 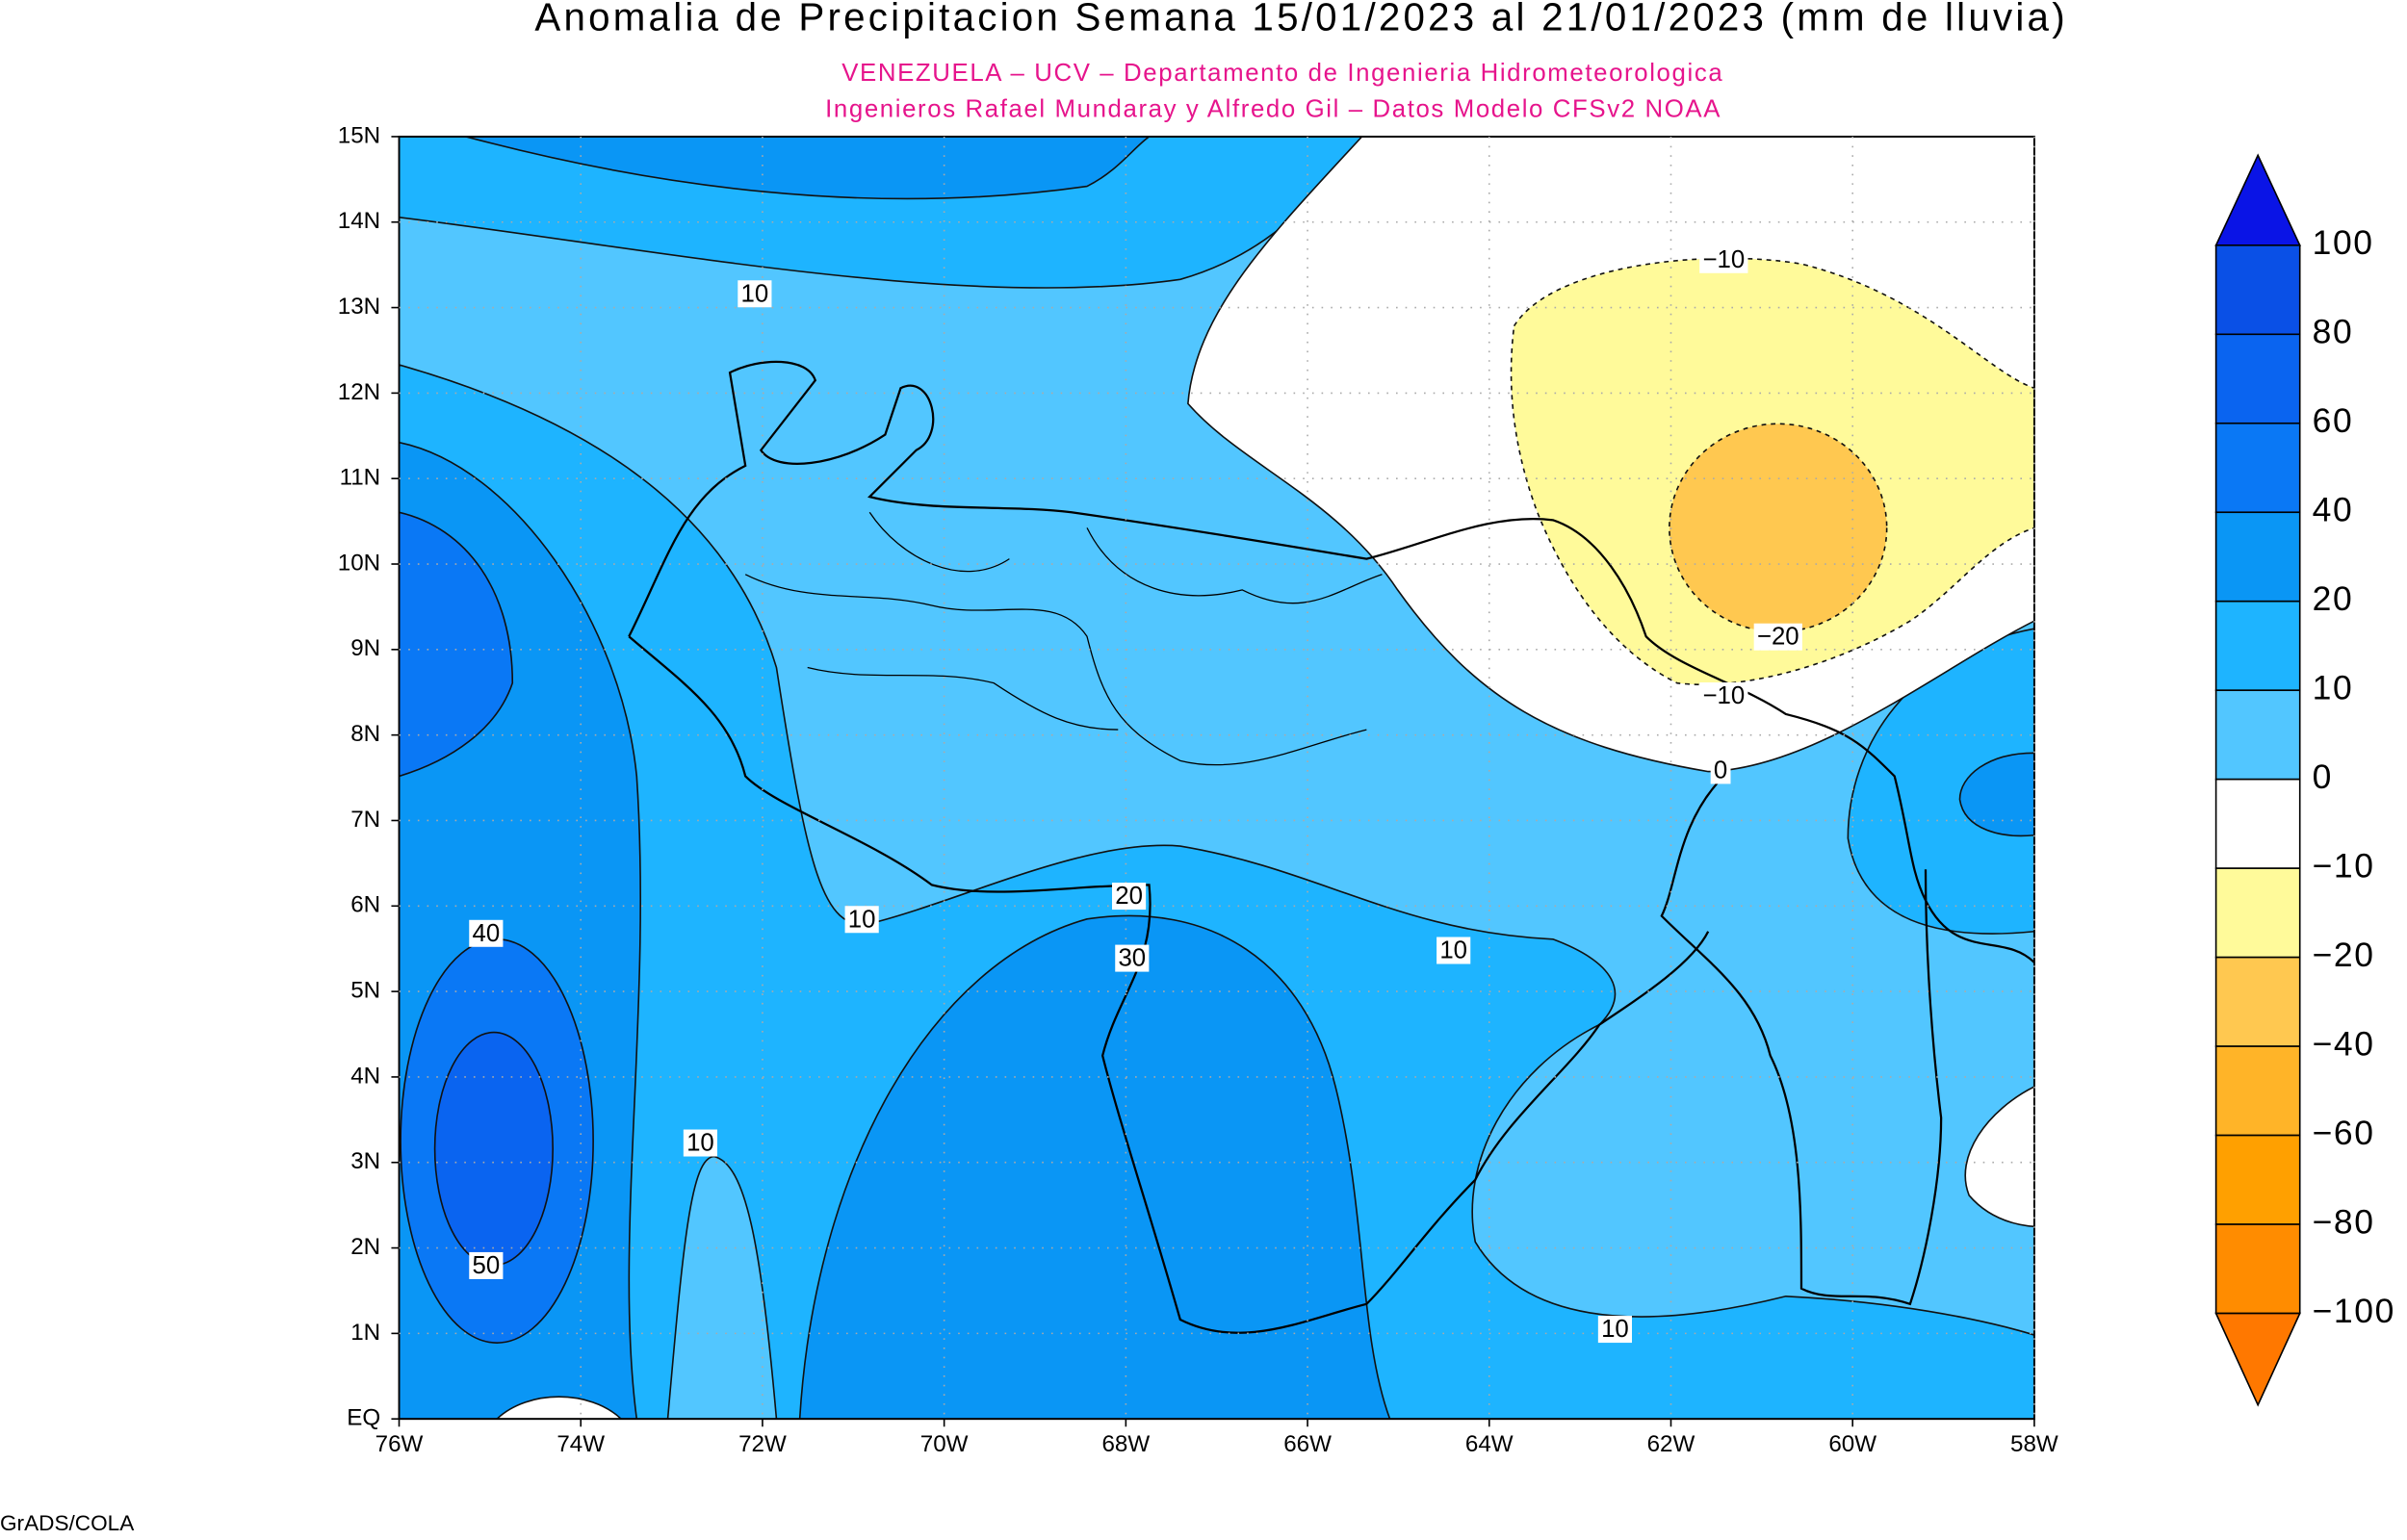 I want to click on lat-label: 8N, so click(x=365, y=734).